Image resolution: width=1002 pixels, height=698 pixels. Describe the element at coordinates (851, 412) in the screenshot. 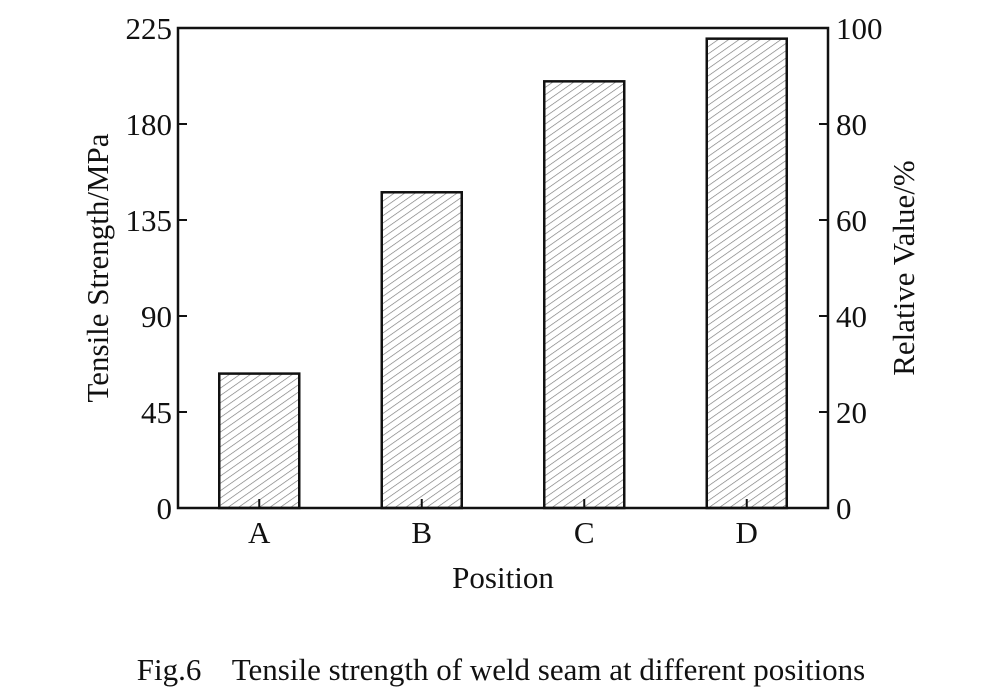

I see `y2-tick-label: 20` at that location.